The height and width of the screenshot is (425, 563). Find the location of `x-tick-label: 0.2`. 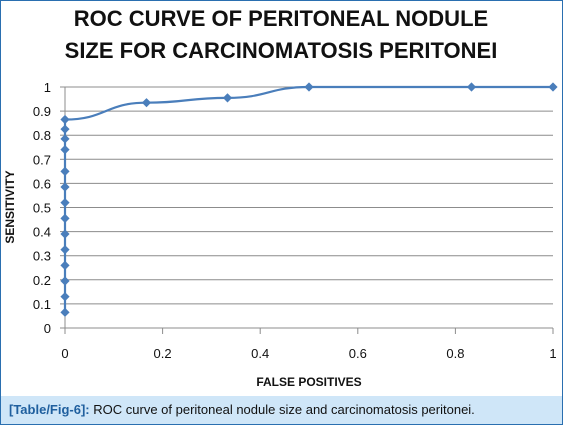

x-tick-label: 0.2 is located at coordinates (163, 353).